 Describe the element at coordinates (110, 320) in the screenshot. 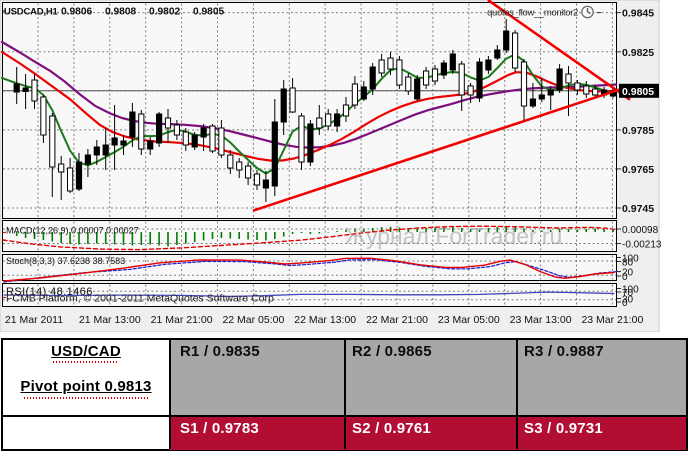

I see `svg-text: 21 Mar 13:00` at that location.